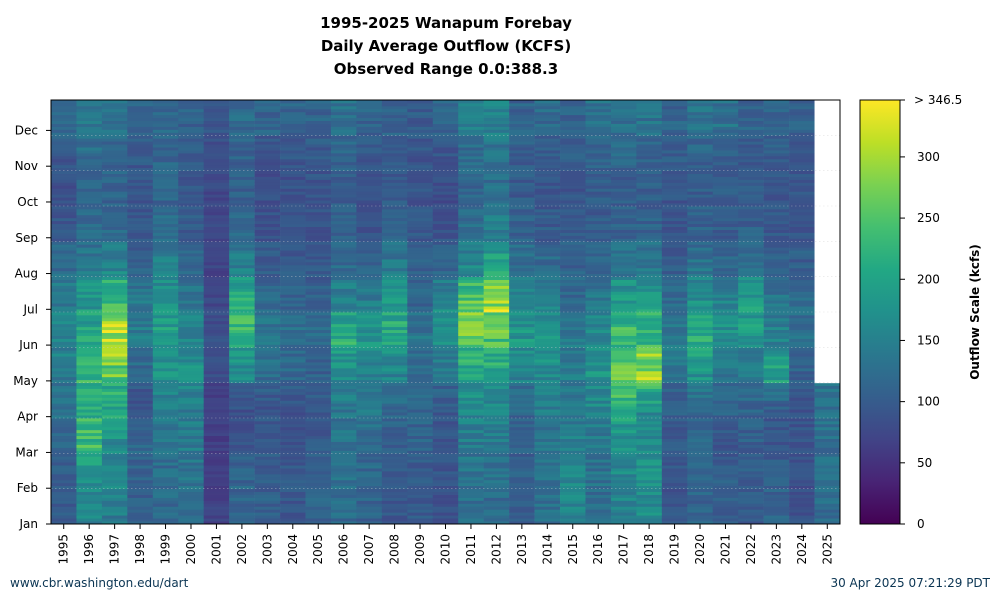 This screenshot has height=600, width=1000. I want to click on x-tick-label-2025: 2025, so click(827, 549).